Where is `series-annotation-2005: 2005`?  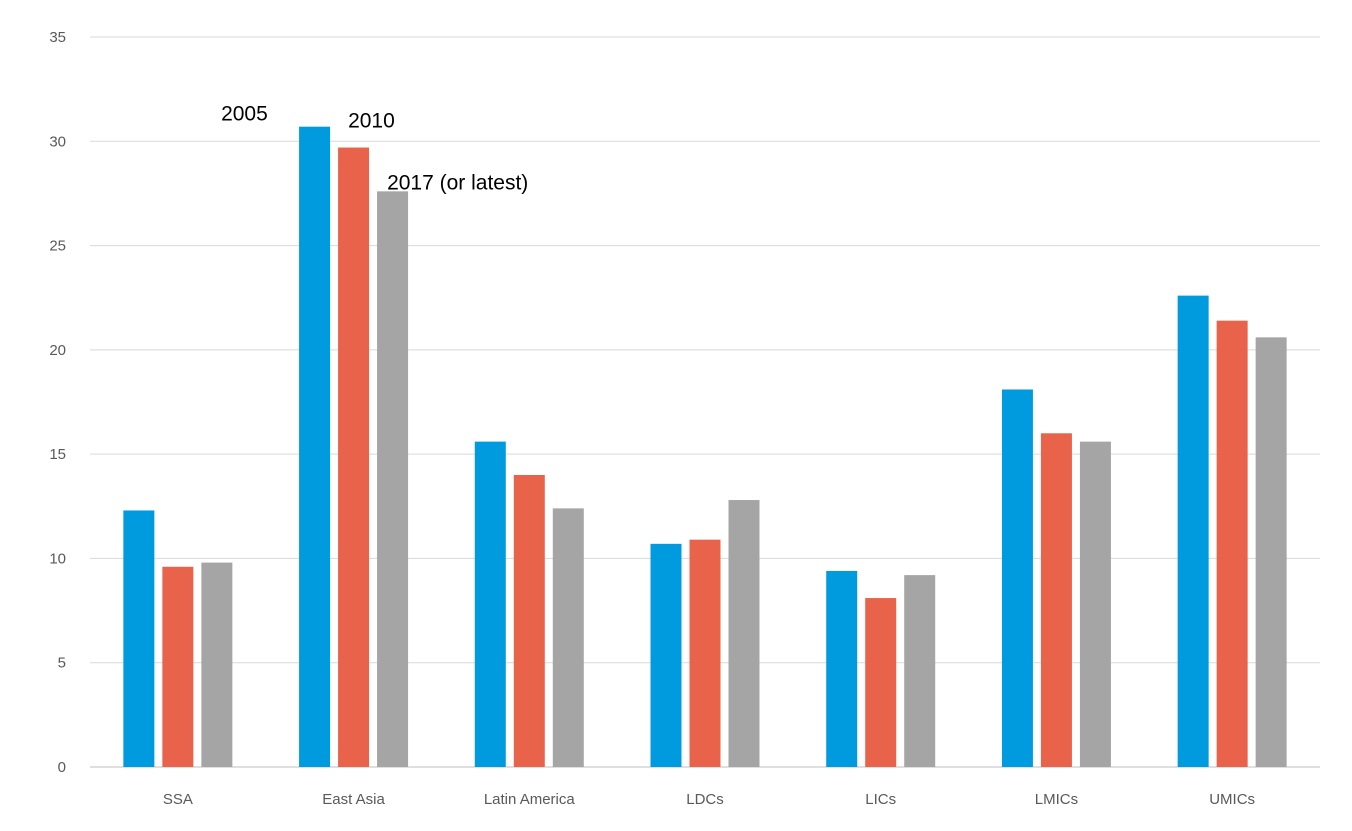
series-annotation-2005: 2005 is located at coordinates (244, 114).